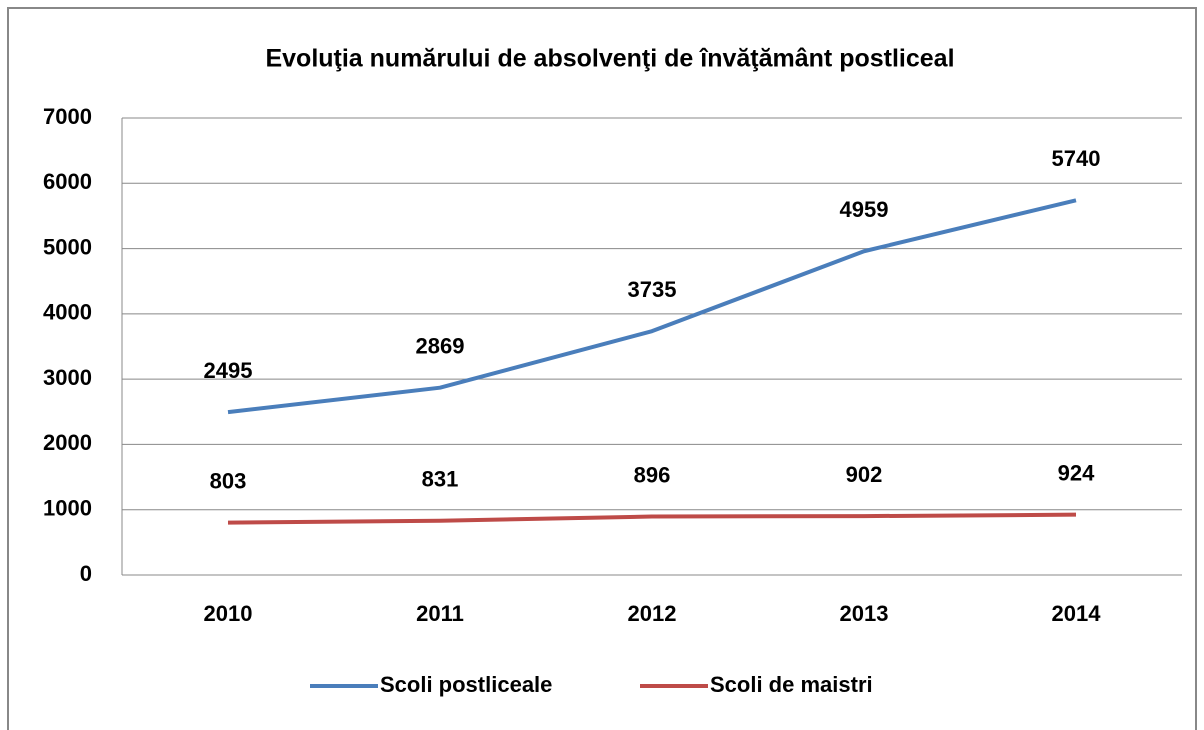 The image size is (1204, 730). Describe the element at coordinates (440, 346) in the screenshot. I see `data-label: 2869` at that location.